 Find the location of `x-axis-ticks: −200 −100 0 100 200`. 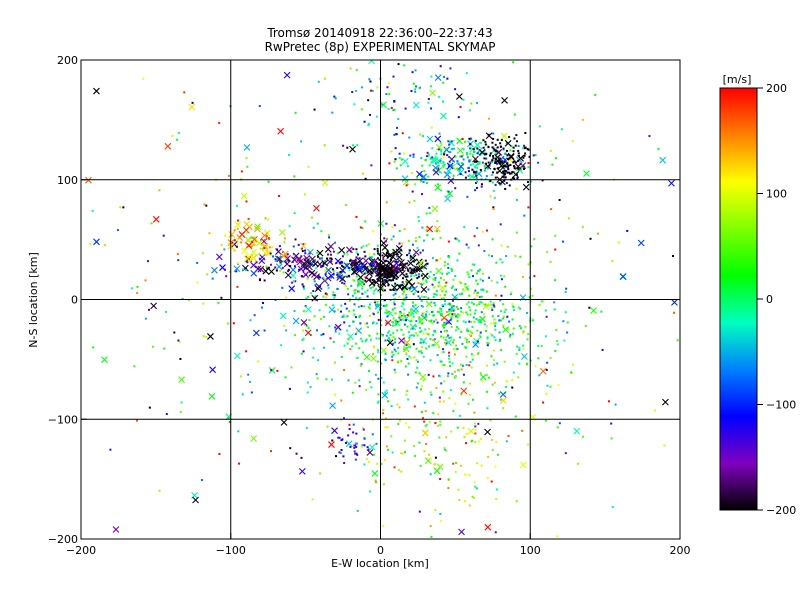

x-axis-ticks: −200 −100 0 100 200 is located at coordinates (378, 545).